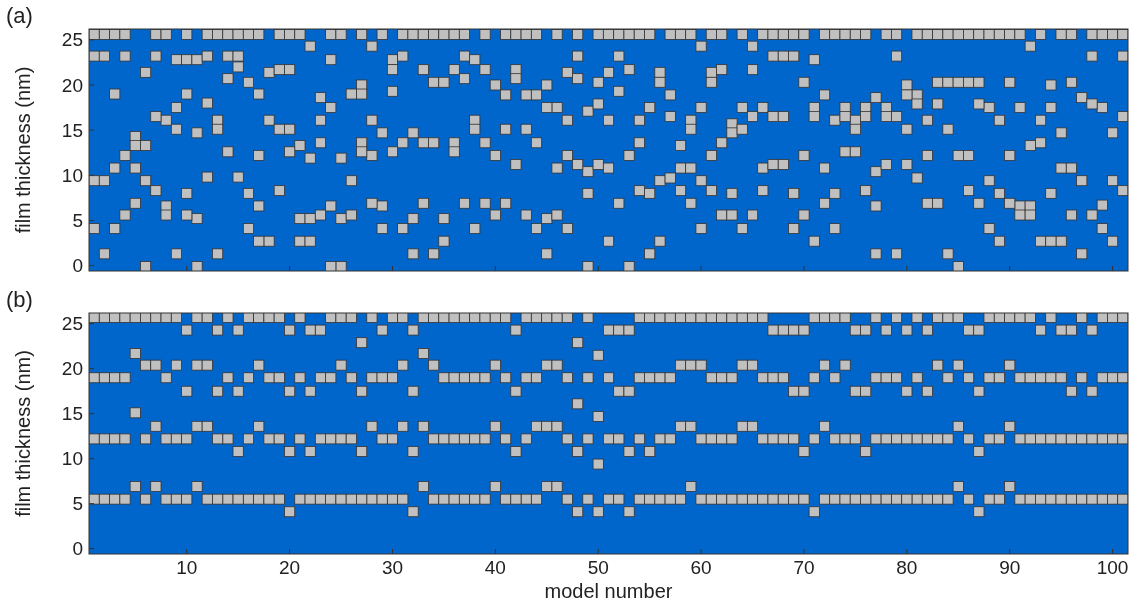 Image resolution: width=1137 pixels, height=606 pixels. I want to click on chart-title: (b), so click(19, 299).